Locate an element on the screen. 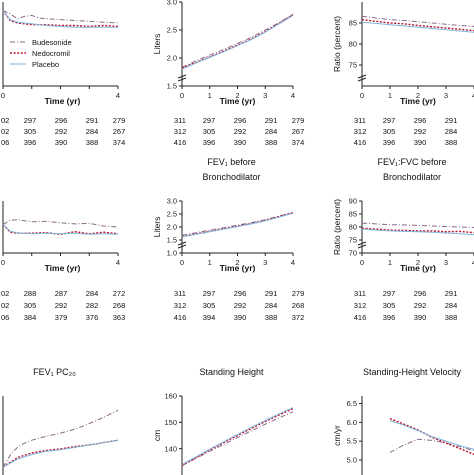  x-tick-label: 3 is located at coordinates (265, 95).